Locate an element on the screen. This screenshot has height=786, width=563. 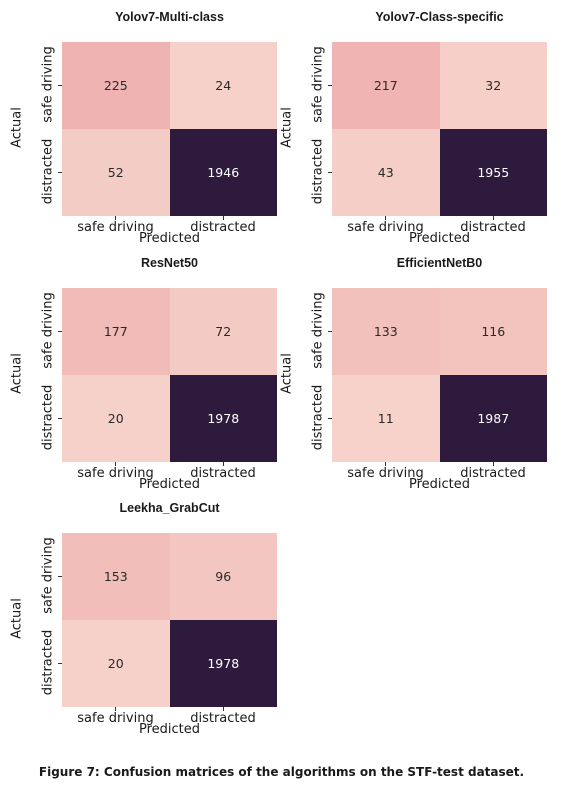
heatmap-cell: 1946 is located at coordinates (223, 172).